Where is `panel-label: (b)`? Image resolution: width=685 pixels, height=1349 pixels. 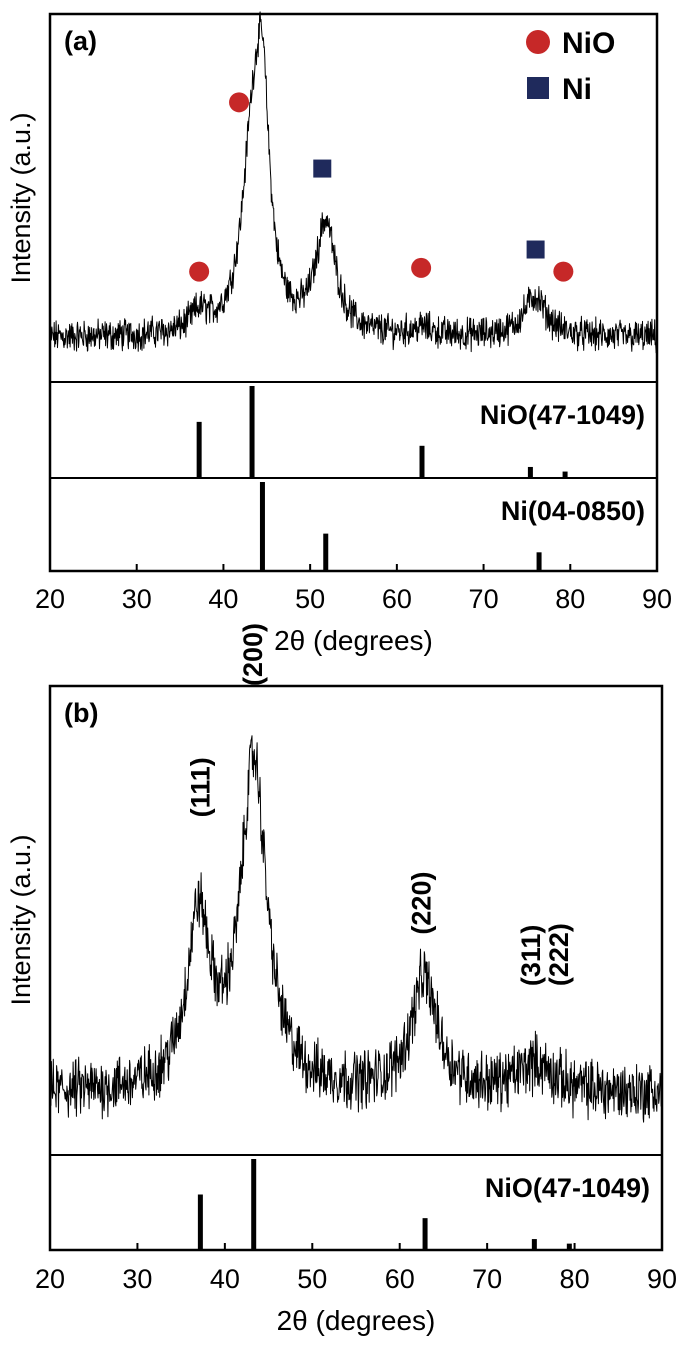
panel-label: (b) is located at coordinates (81, 713).